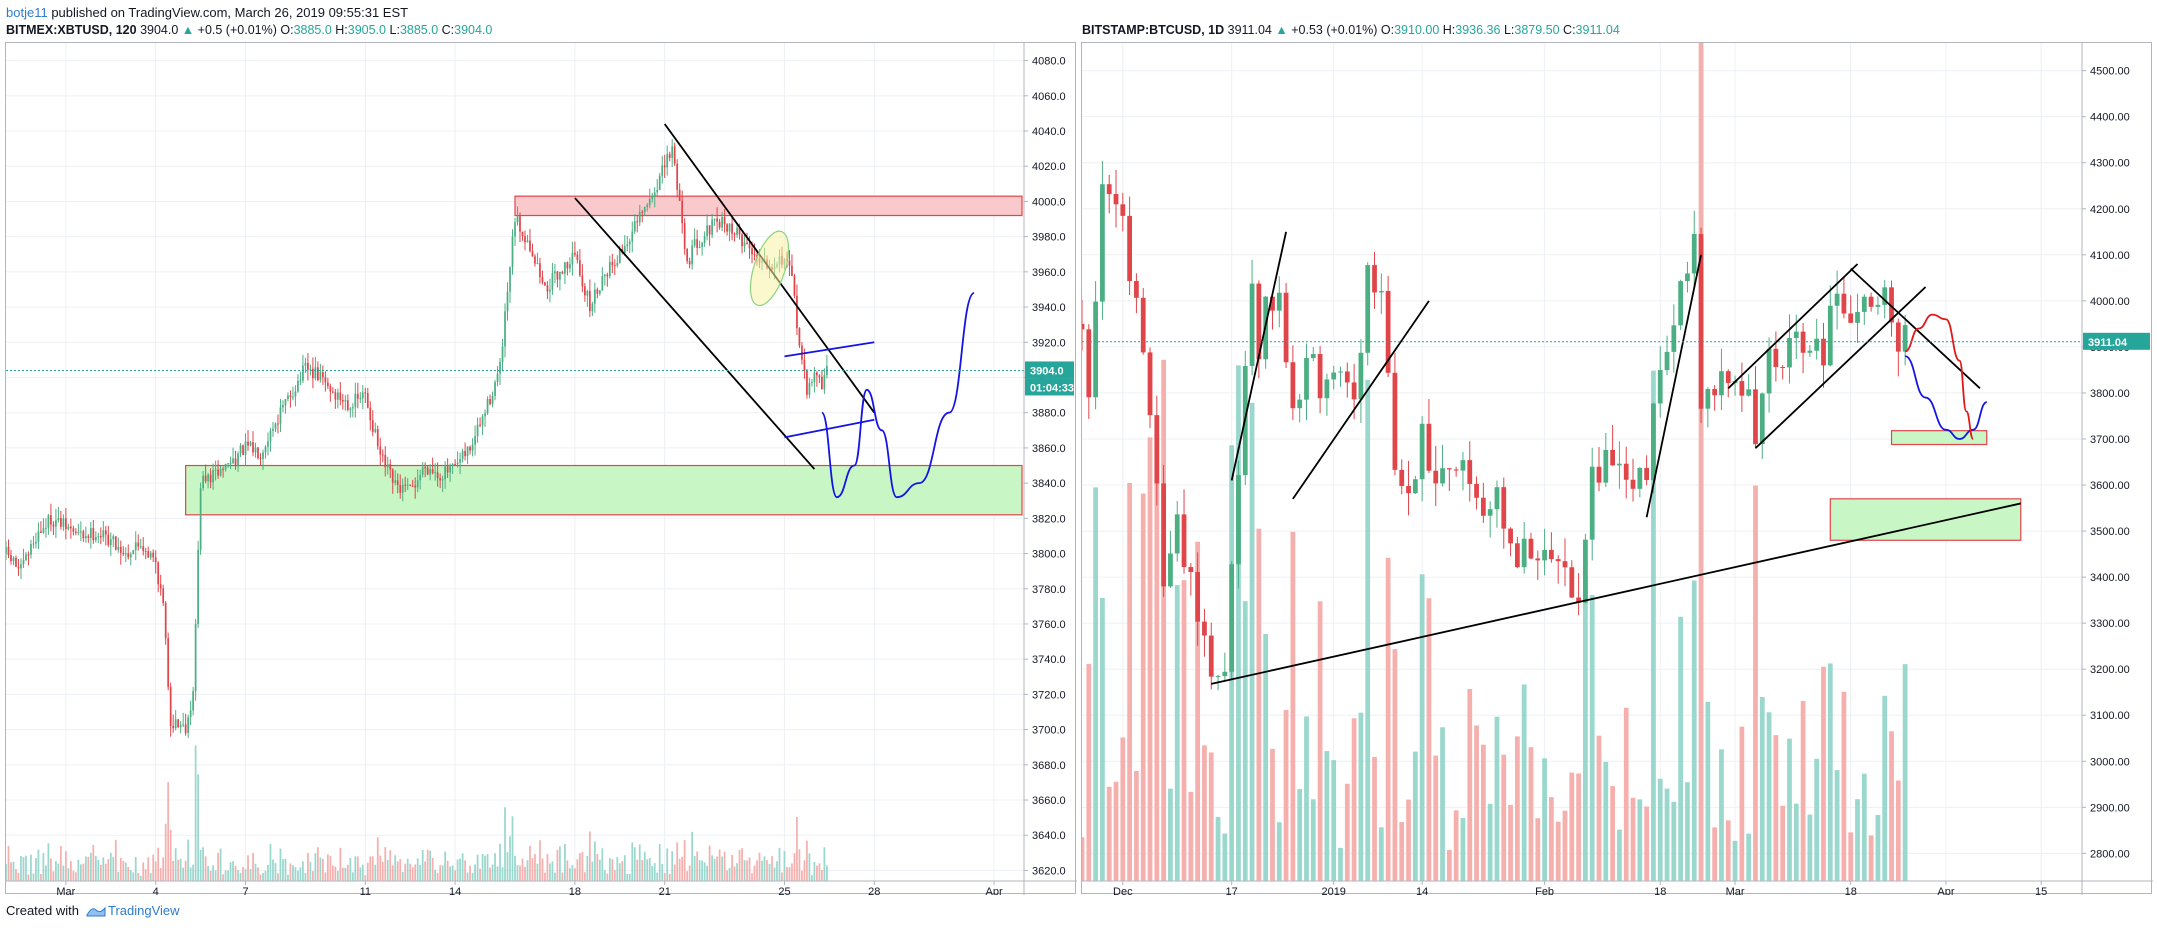  Describe the element at coordinates (1153, 30) in the screenshot. I see `right-symbol: BITSTAMP:BTCUSD, 1D` at that location.